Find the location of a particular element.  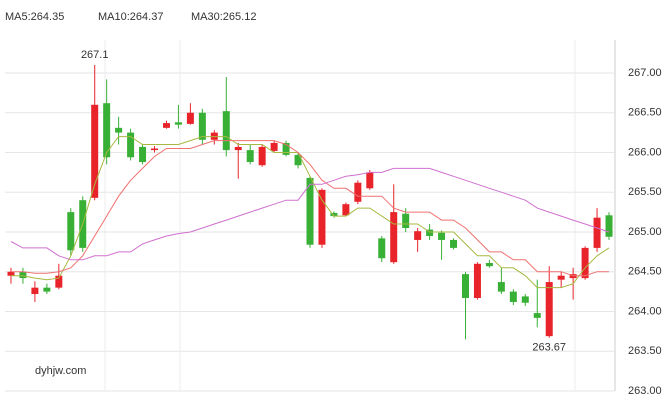

y-tick-label: 264.50 is located at coordinates (645, 272).